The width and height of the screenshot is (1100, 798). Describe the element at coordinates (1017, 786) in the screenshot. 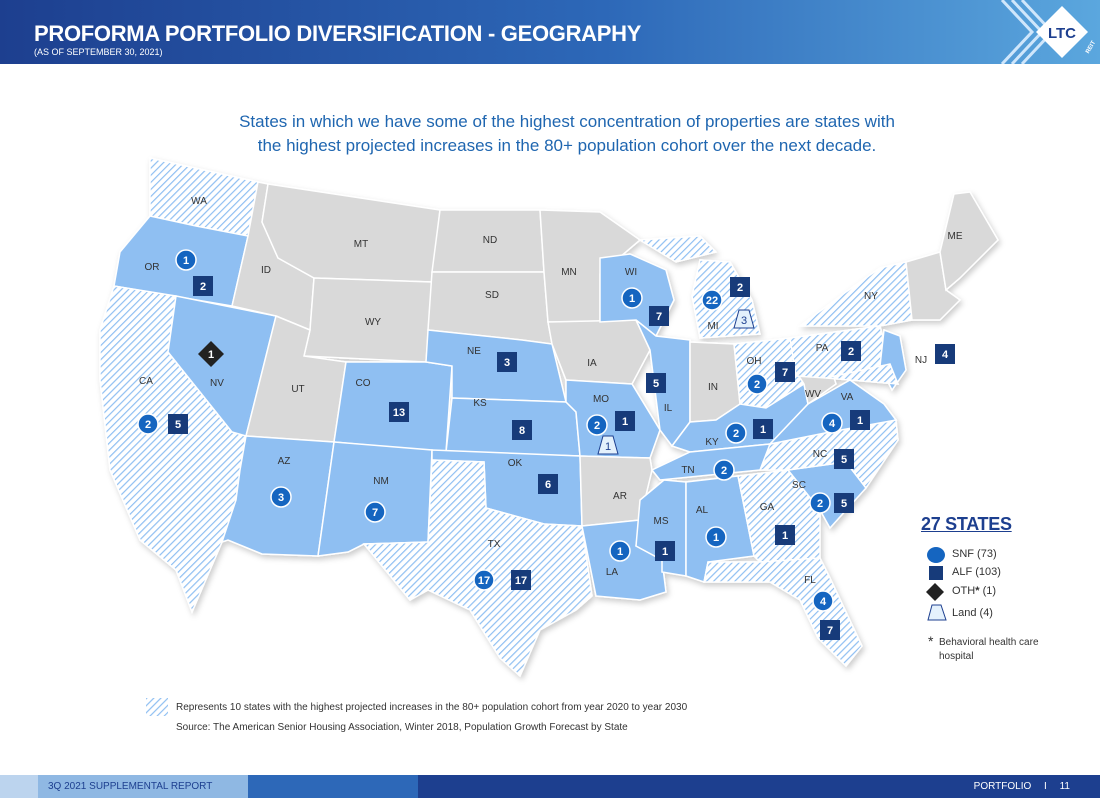

I see `footer-page-info: PORTFOLIO I 11` at that location.